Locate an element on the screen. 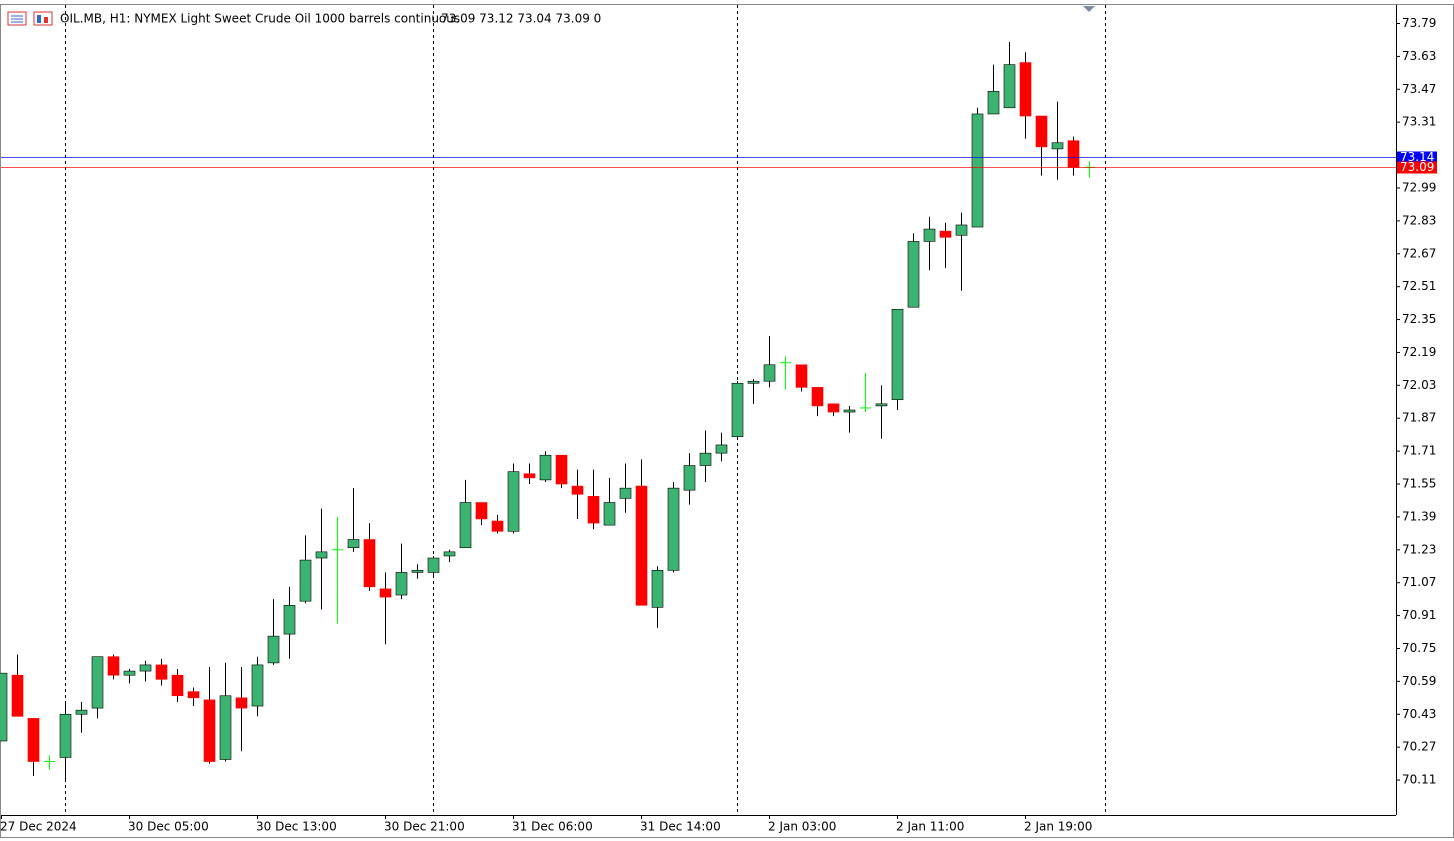 This screenshot has width=1454, height=841. y-tick-label: 72.83 is located at coordinates (1419, 220).